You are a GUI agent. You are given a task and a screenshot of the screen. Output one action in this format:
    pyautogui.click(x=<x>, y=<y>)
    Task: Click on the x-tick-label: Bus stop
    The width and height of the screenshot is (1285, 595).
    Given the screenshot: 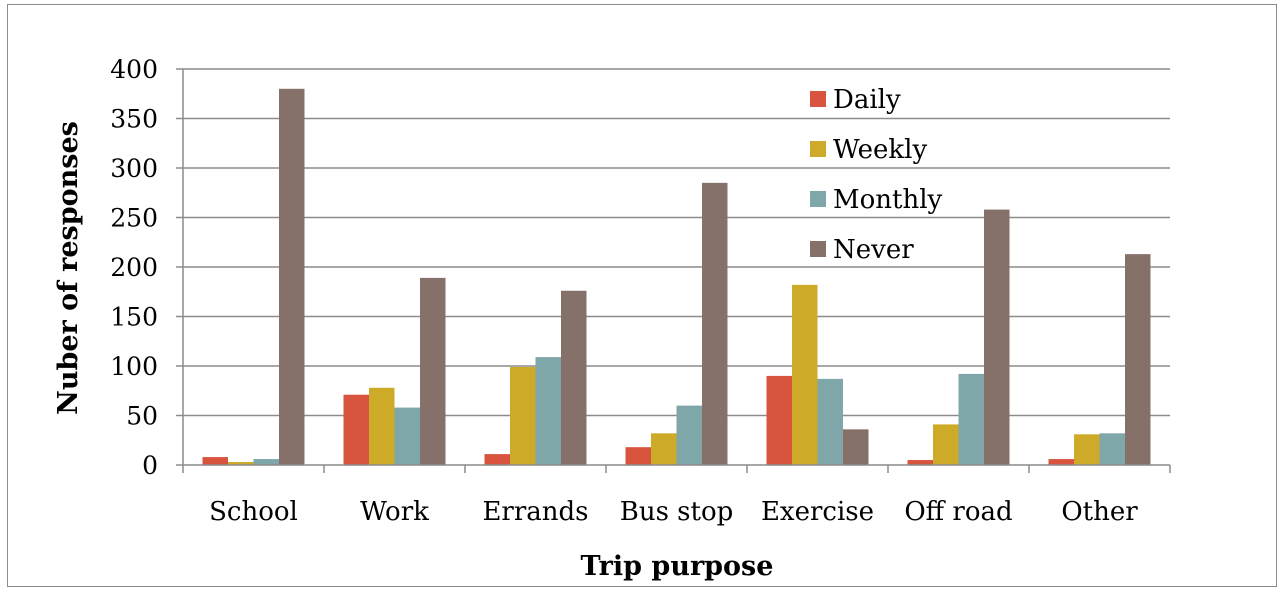 What is the action you would take?
    pyautogui.click(x=677, y=512)
    